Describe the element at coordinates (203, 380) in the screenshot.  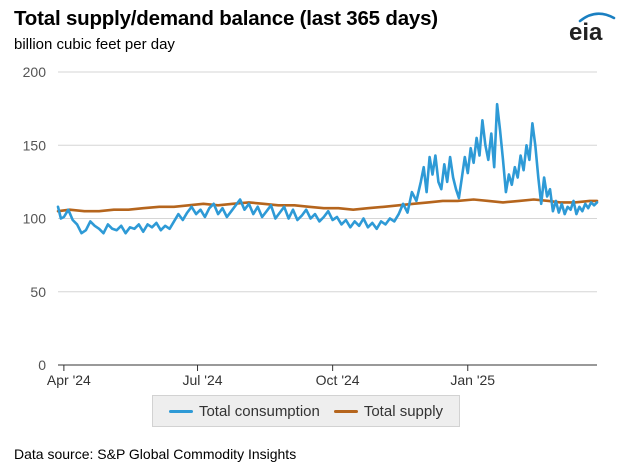
I see `x-tick-label: Jul '24` at that location.